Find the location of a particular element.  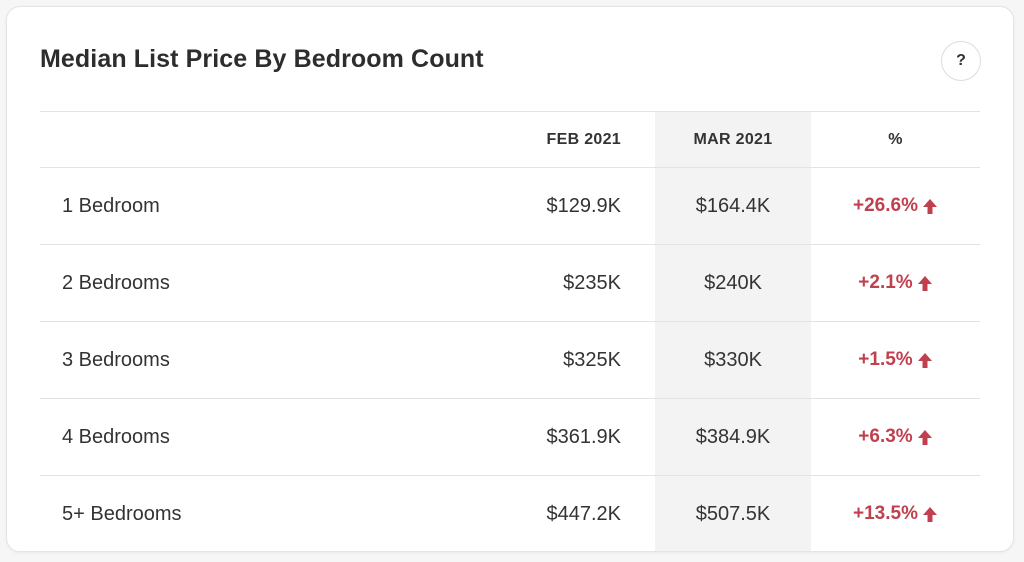

header-mar-2021: MAR 2021 is located at coordinates (733, 139).